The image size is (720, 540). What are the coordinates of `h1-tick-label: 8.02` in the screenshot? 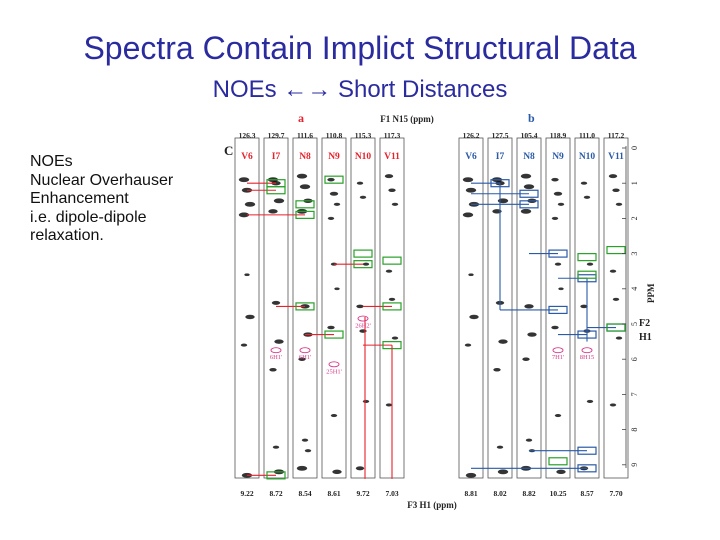 It's located at (499, 493).